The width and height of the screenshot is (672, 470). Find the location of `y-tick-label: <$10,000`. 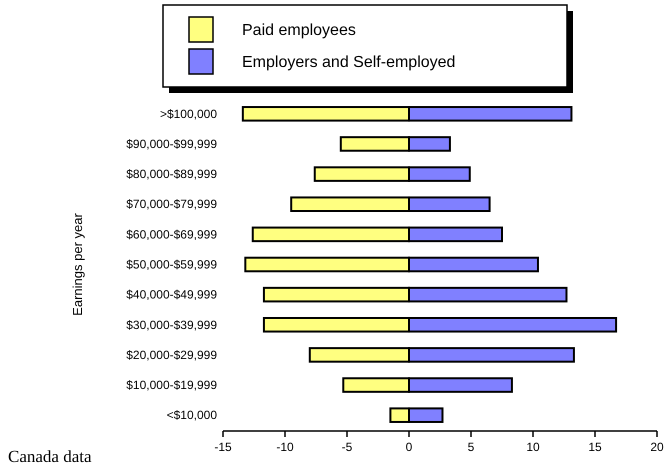

y-tick-label: <$10,000 is located at coordinates (192, 415).